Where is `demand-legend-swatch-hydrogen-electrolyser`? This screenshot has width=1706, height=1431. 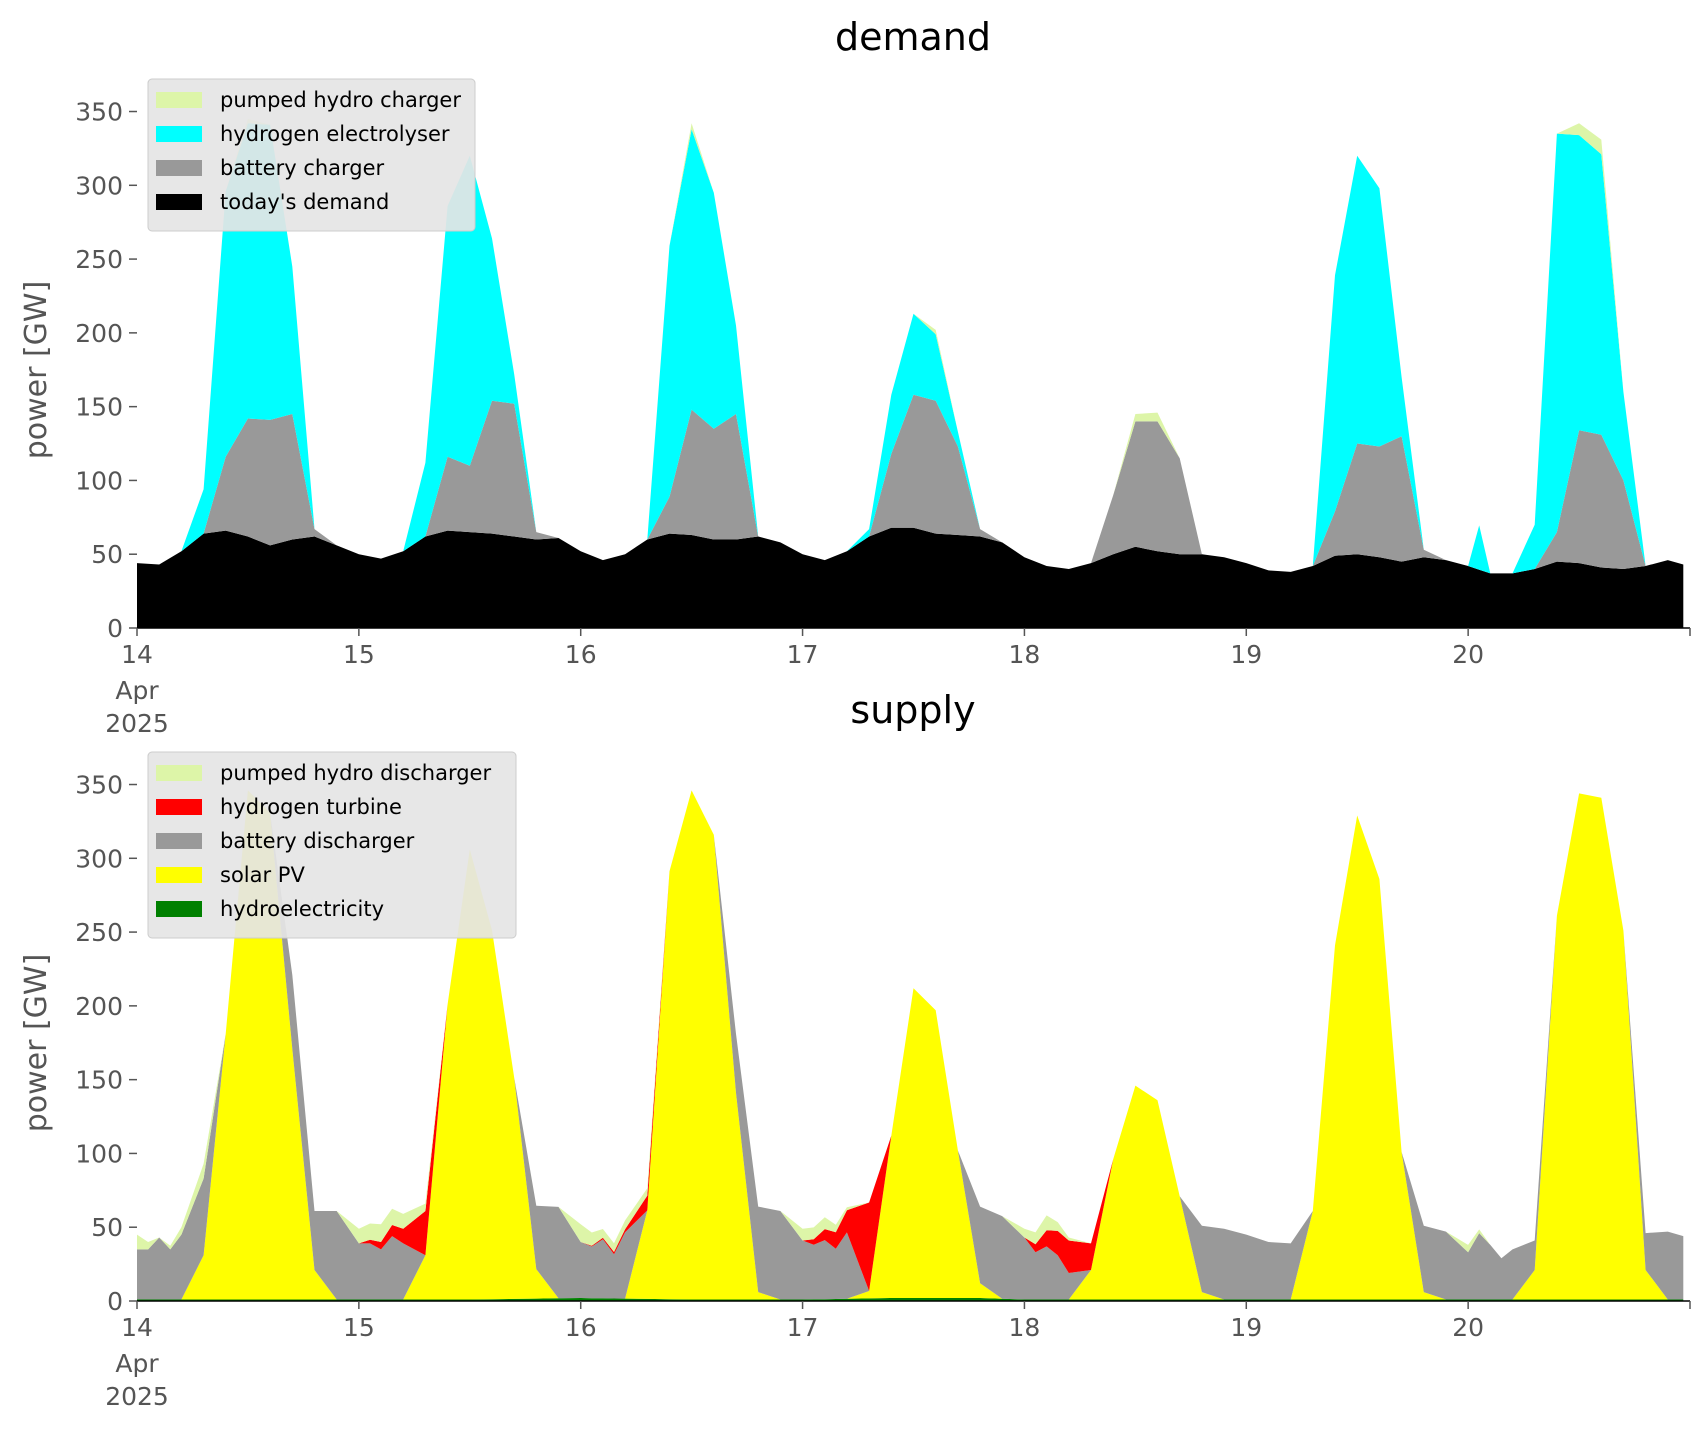 demand-legend-swatch-hydrogen-electrolyser is located at coordinates (179, 134).